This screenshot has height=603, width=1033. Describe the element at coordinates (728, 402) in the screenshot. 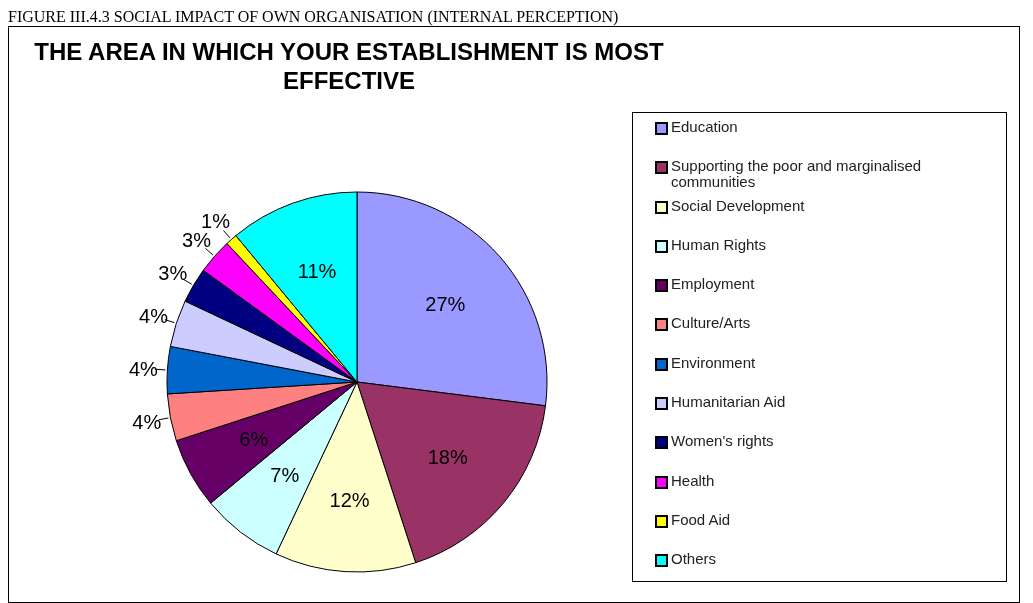

I see `legend-label: Humanitarian Aid` at that location.